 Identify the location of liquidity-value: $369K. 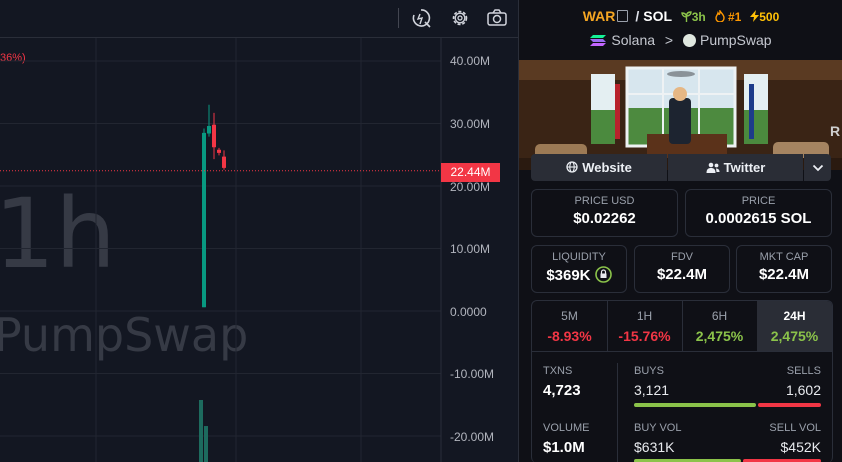
(568, 275).